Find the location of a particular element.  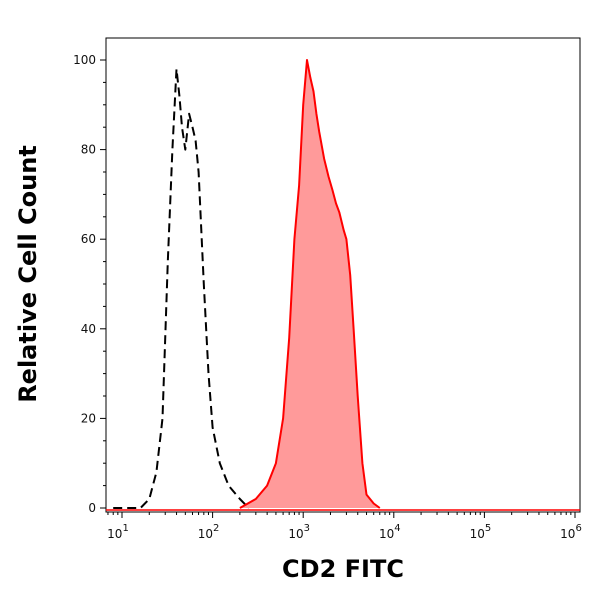

x-tick-label: 10¹ is located at coordinates (118, 532).